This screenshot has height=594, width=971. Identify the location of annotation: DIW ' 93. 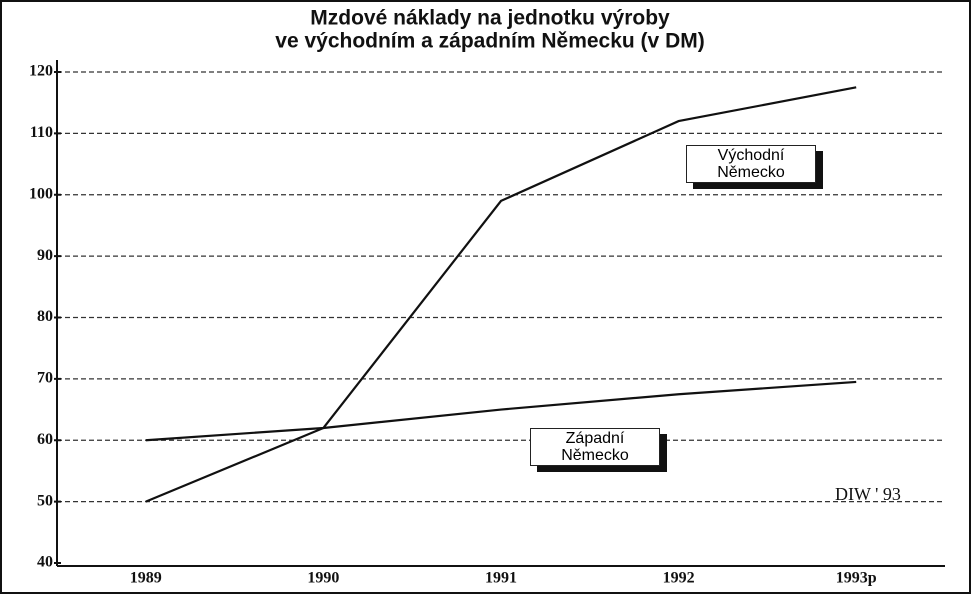
(868, 494).